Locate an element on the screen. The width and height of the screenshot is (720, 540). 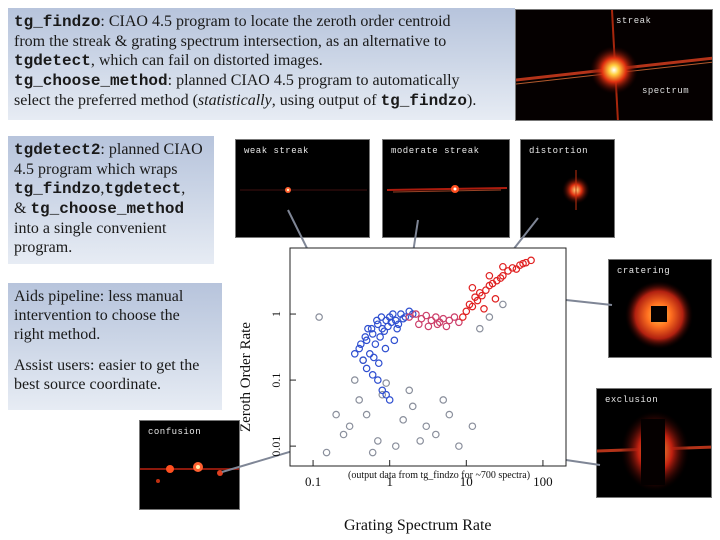
panel3-line2: intervention to choose the is located at coordinates (97, 315).